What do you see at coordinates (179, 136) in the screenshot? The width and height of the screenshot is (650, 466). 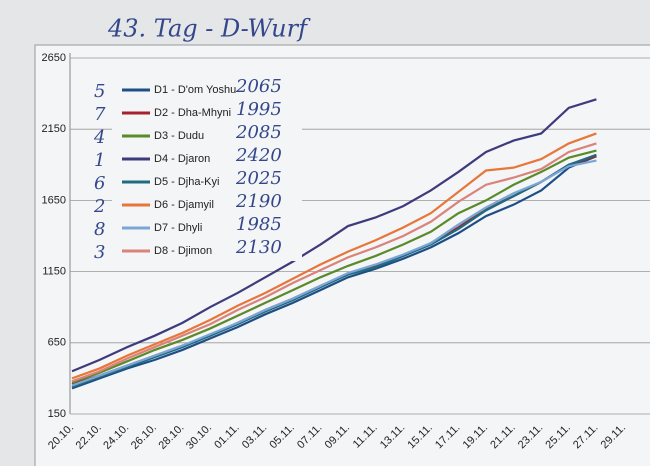 I see `legend-label: D3 - Dudu` at bounding box center [179, 136].